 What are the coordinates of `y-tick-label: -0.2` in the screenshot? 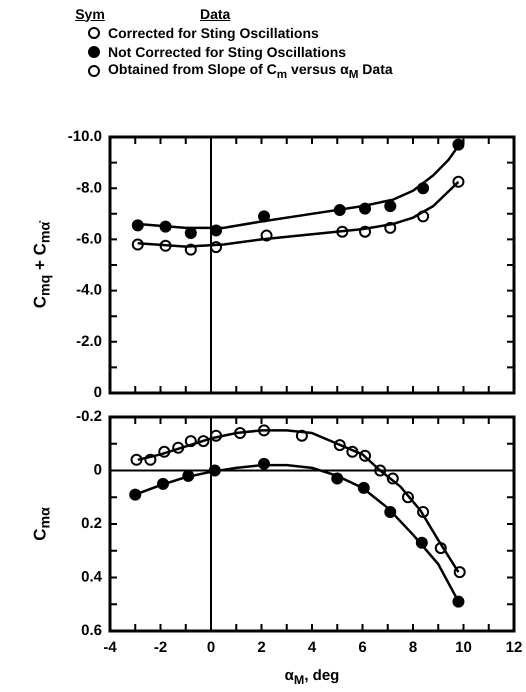 It's located at (89, 417).